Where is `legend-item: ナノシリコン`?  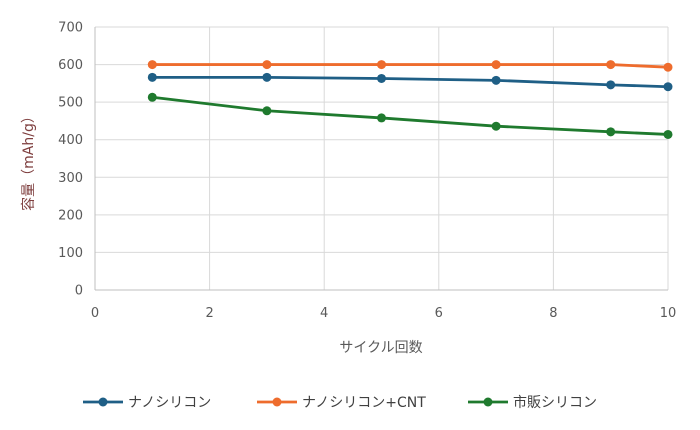
legend-item: ナノシリコン is located at coordinates (147, 403).